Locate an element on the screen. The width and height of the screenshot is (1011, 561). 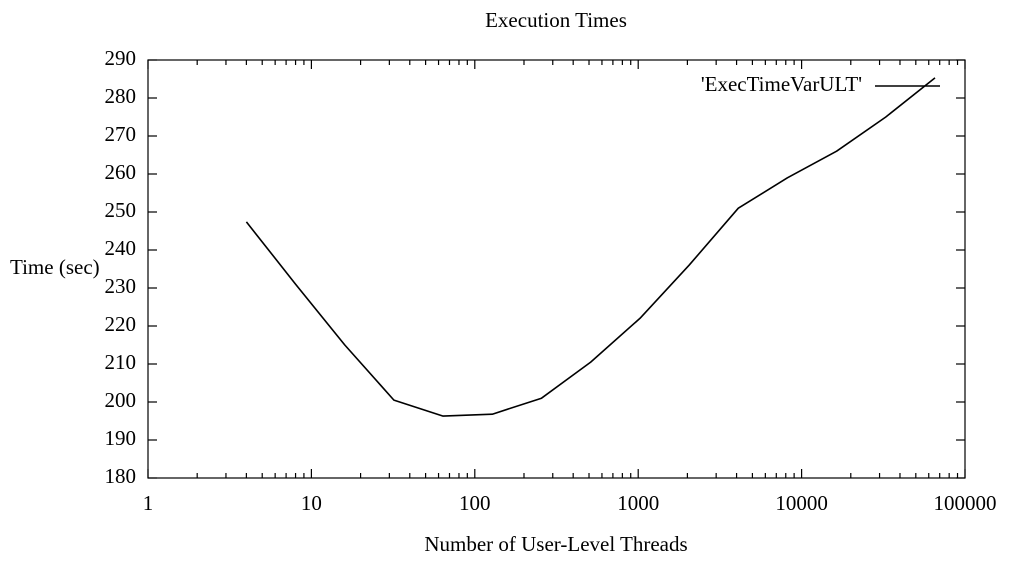
legend-label: 'ExecTimeVarULT' is located at coordinates (781, 84).